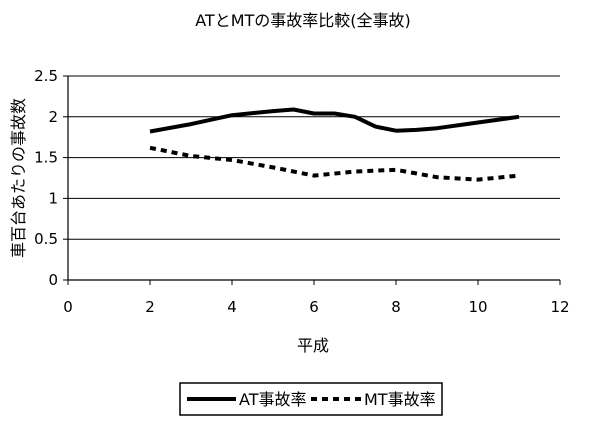 The height and width of the screenshot is (427, 607). What do you see at coordinates (303, 20) in the screenshot?
I see `chart-title: ATとMTの事故率比較(全事故)` at bounding box center [303, 20].